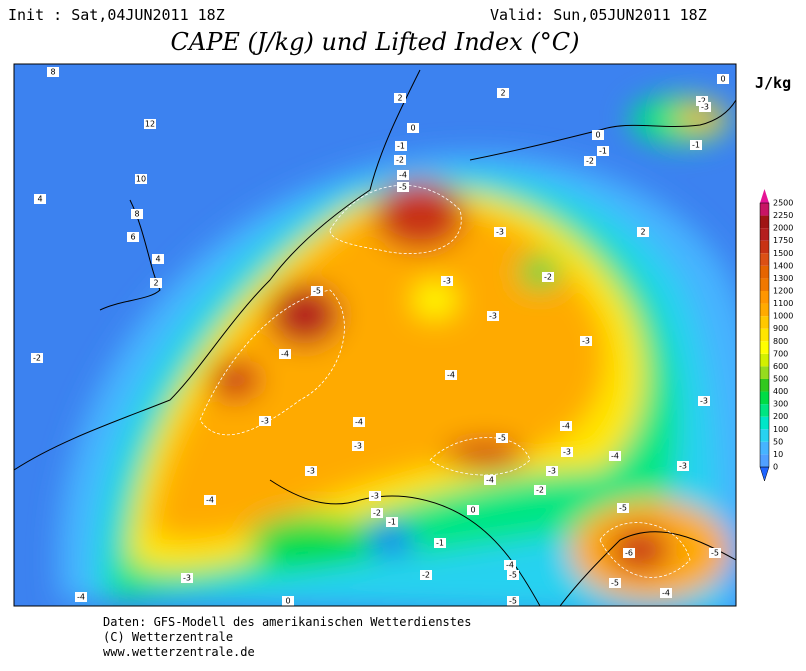  What do you see at coordinates (502, 93) in the screenshot?
I see `contour-label: 2` at bounding box center [502, 93].